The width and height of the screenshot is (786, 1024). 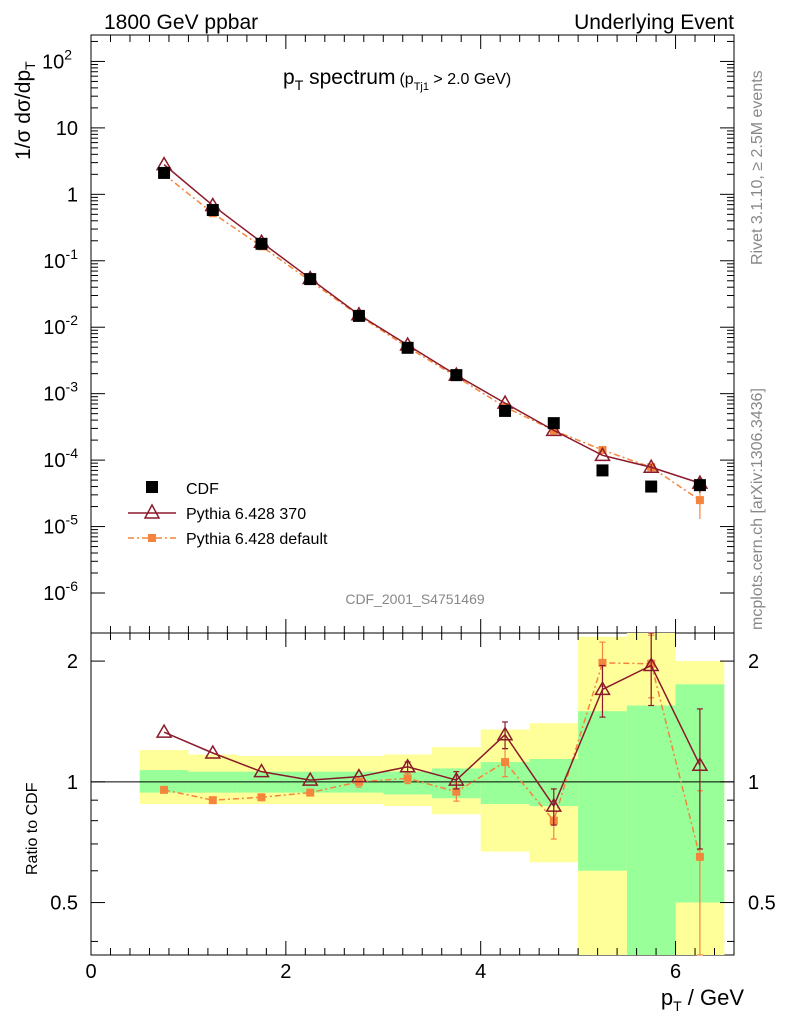 What do you see at coordinates (480, 972) in the screenshot?
I see `xtick-label-2: 4` at bounding box center [480, 972].